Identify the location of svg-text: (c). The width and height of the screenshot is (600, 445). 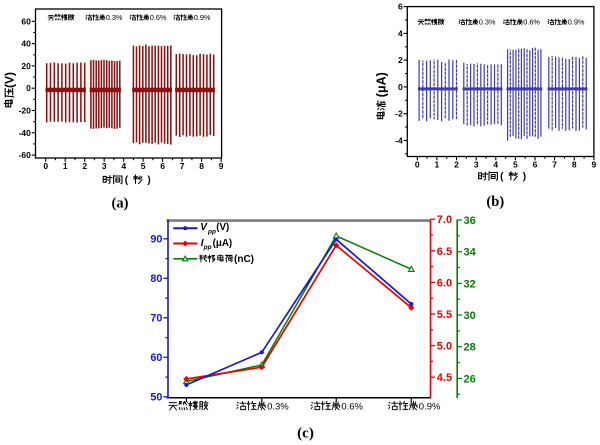
(305, 433).